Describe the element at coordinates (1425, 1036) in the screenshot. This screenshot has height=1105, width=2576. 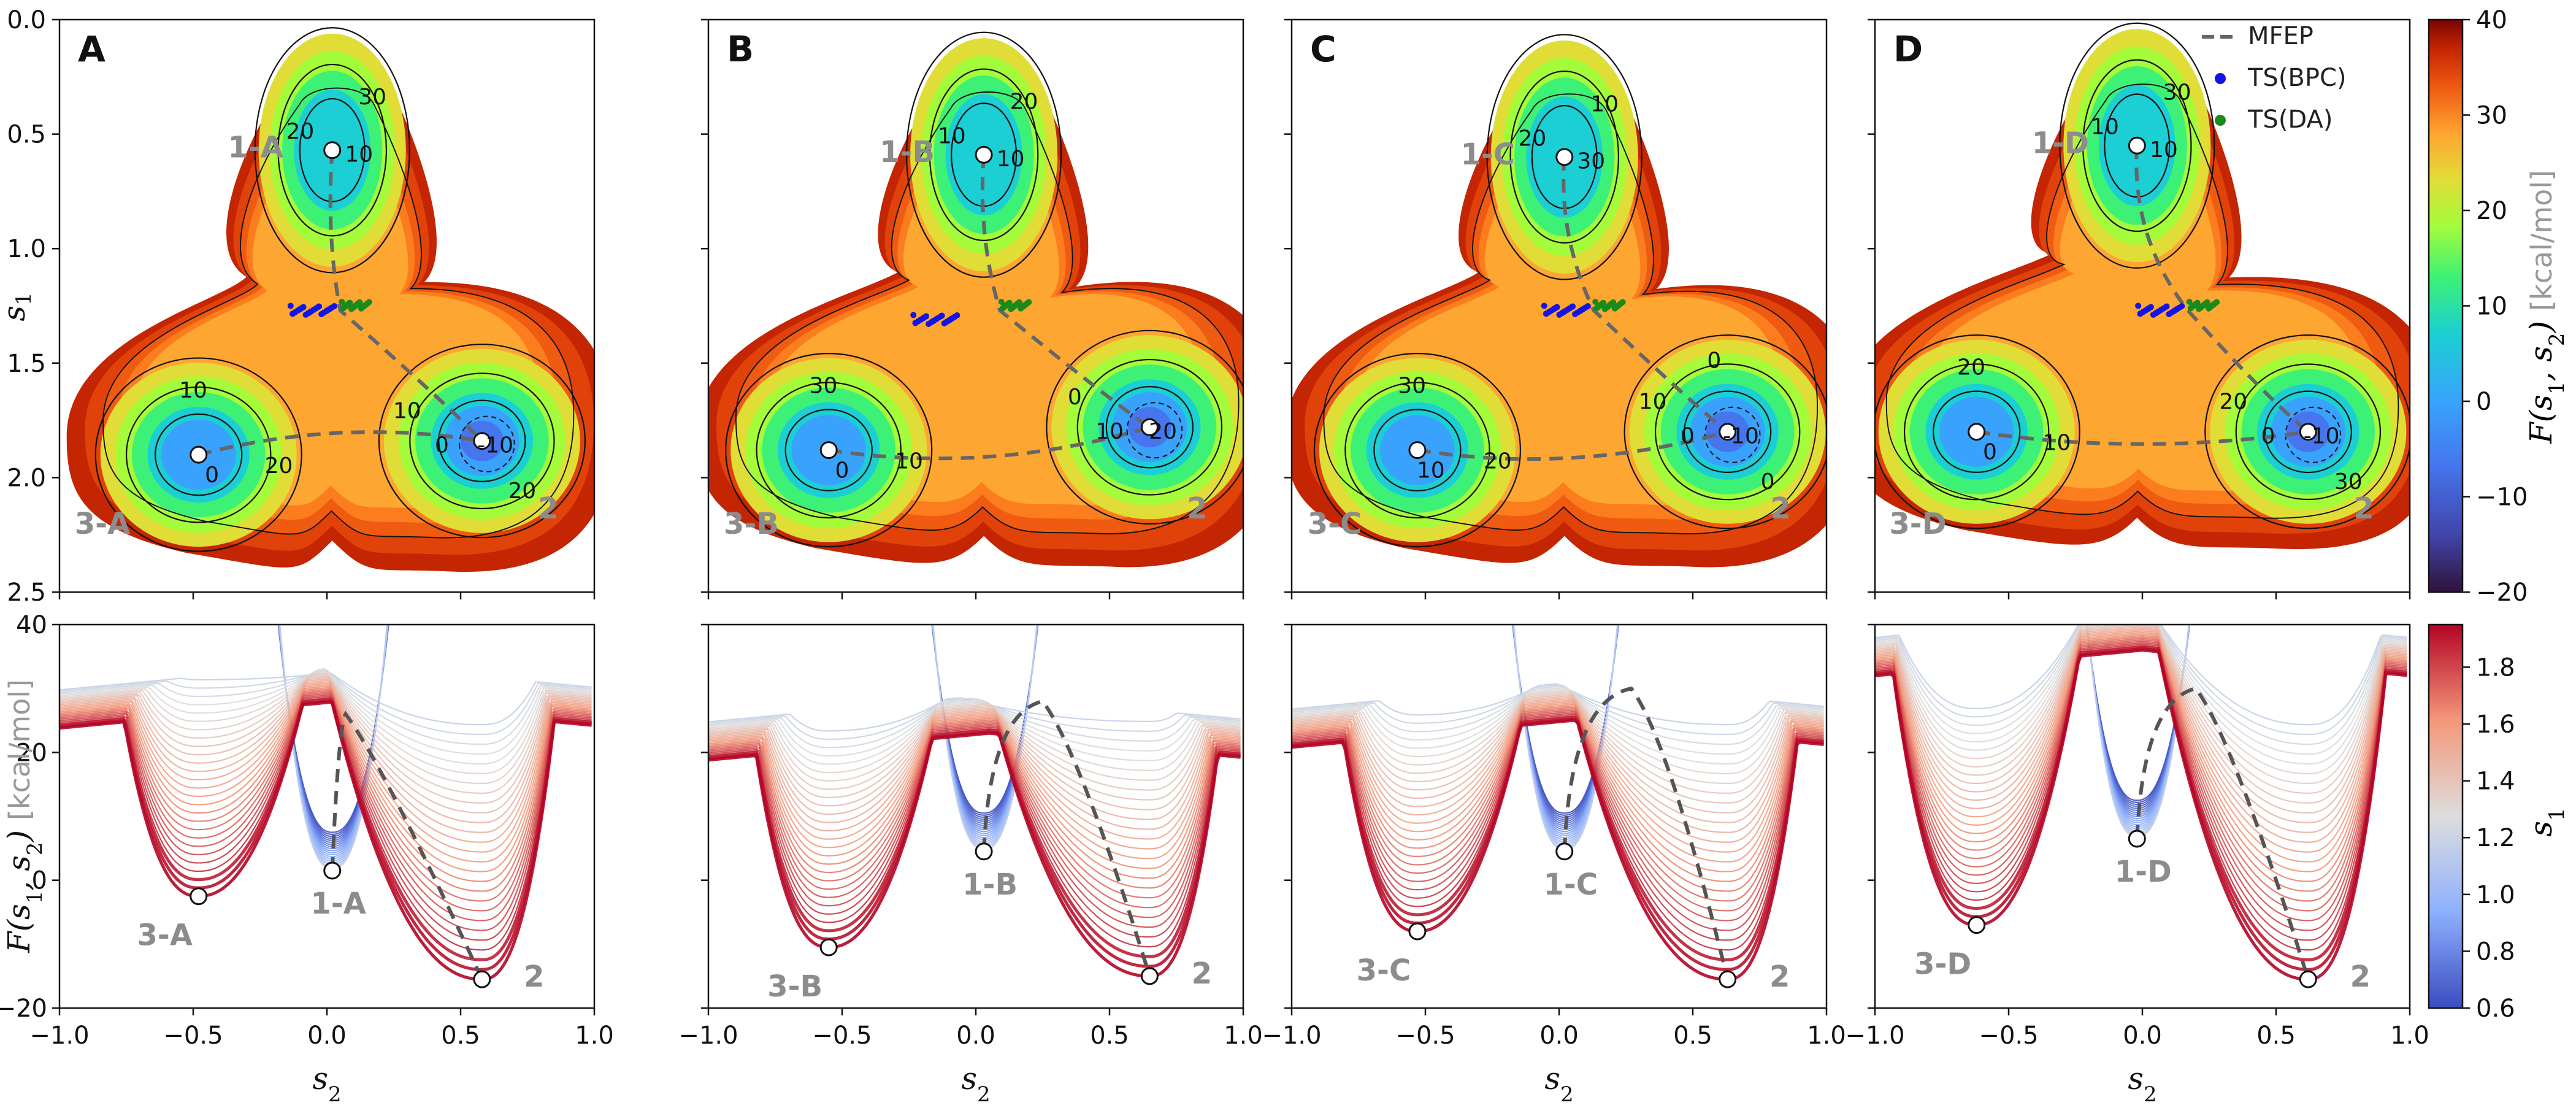
I see `x-tick-label: −0.5` at that location.